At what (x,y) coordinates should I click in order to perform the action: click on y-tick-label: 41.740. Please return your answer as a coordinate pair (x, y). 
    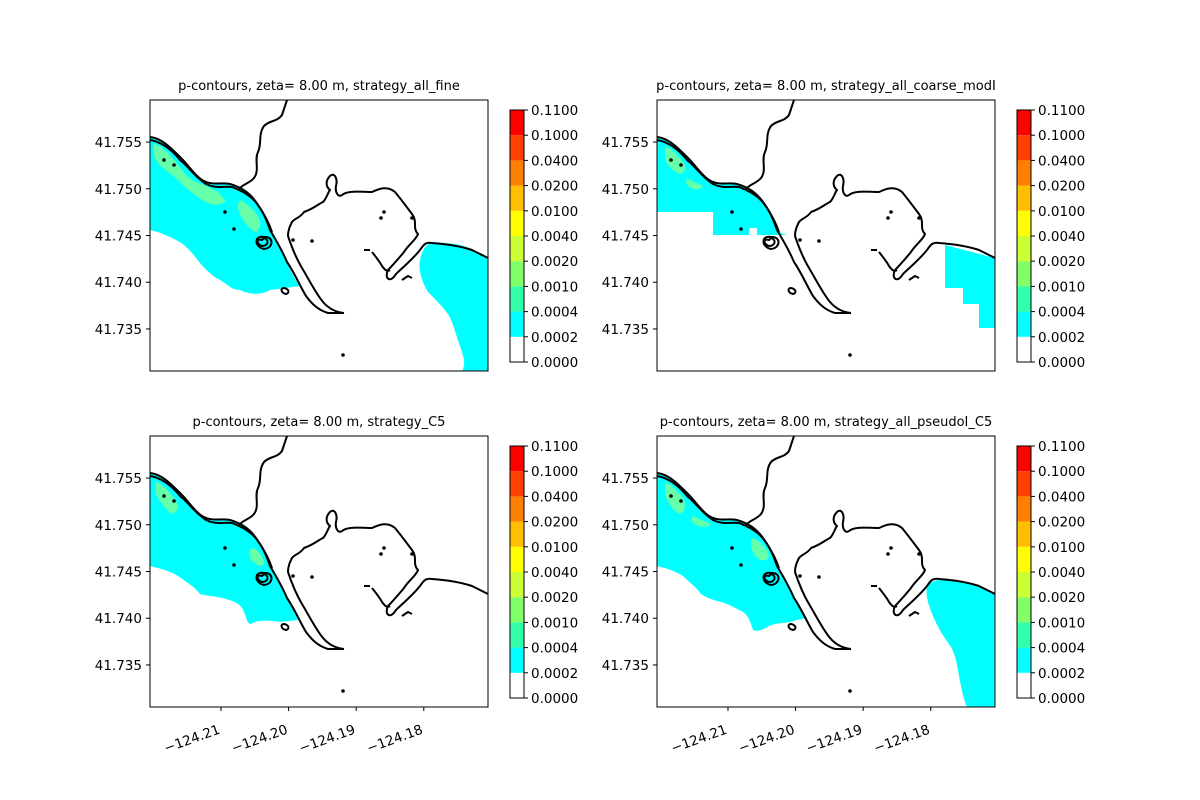
    Looking at the image, I should click on (118, 619).